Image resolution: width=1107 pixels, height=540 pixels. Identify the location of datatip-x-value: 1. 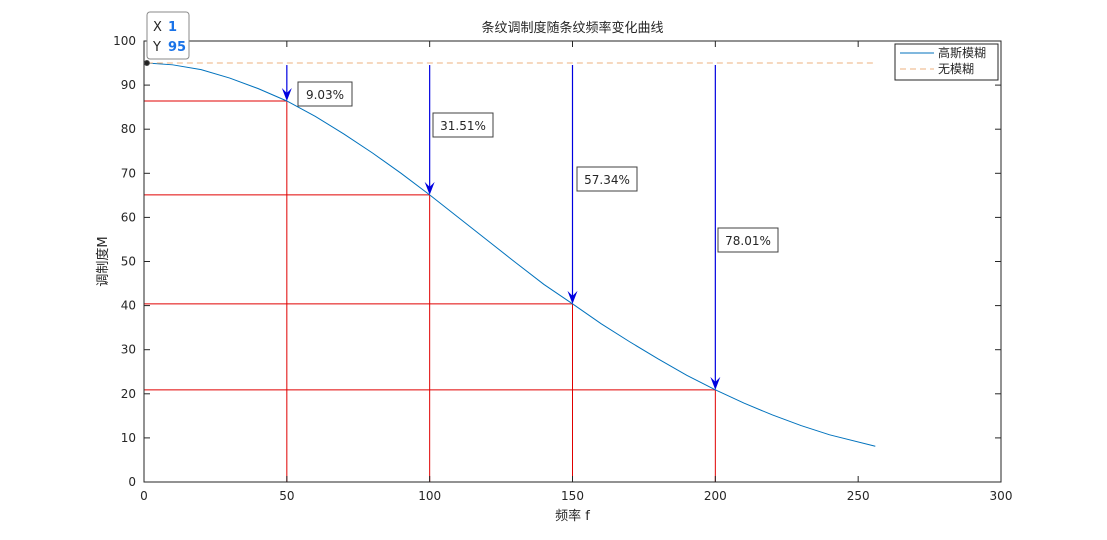
(172, 27).